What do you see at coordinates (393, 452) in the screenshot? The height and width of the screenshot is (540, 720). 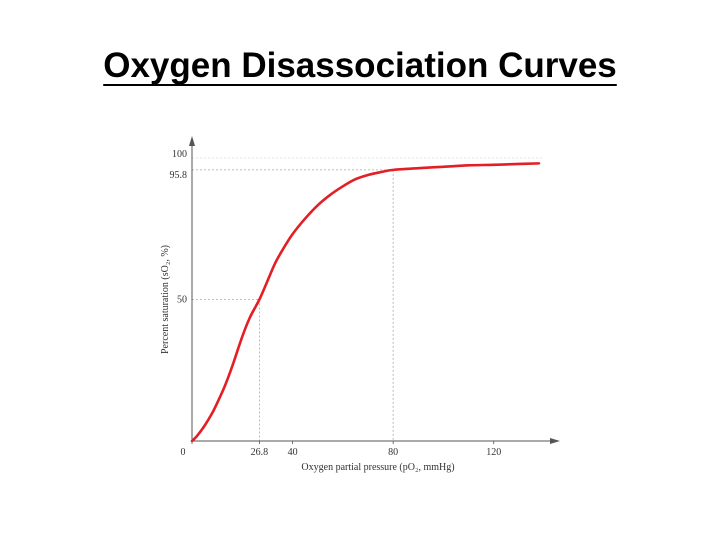 I see `x-tick-label: 80` at bounding box center [393, 452].